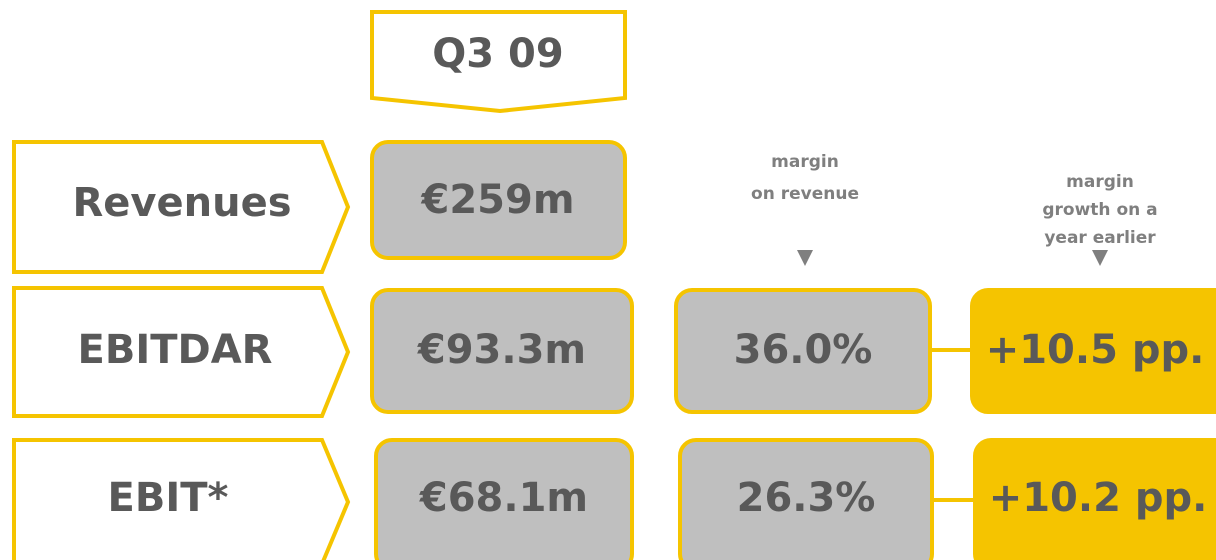  I want to click on period: Q3 09, so click(497, 54).